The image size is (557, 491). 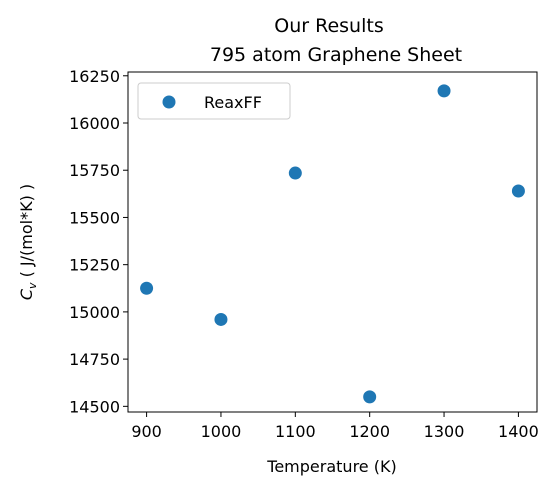 What do you see at coordinates (32, 285) in the screenshot?
I see `y-axis-label-subscript: v` at bounding box center [32, 285].